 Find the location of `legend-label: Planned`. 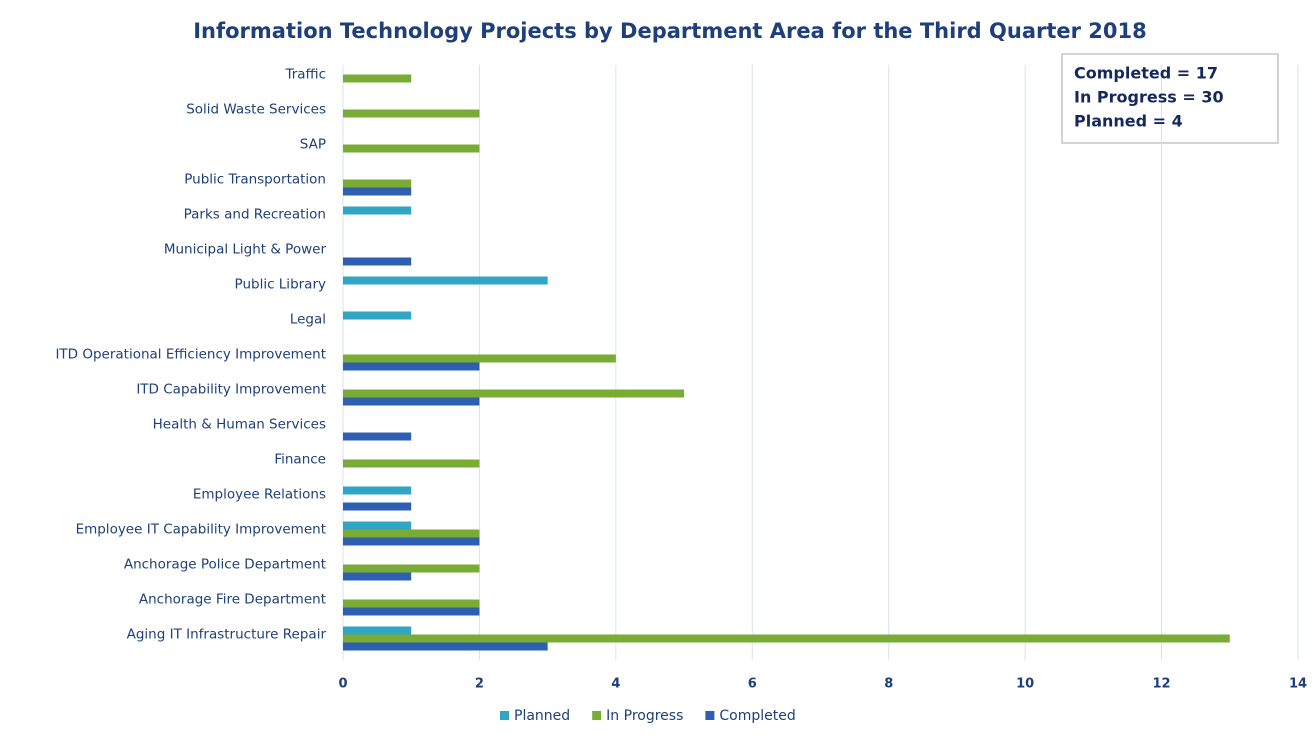

legend-label: Planned is located at coordinates (542, 716).